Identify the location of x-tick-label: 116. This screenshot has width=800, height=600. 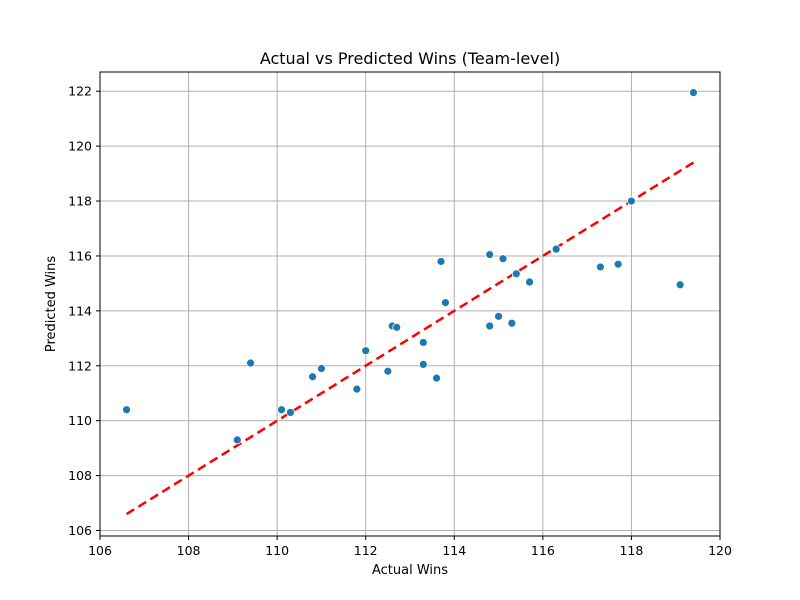
(543, 550).